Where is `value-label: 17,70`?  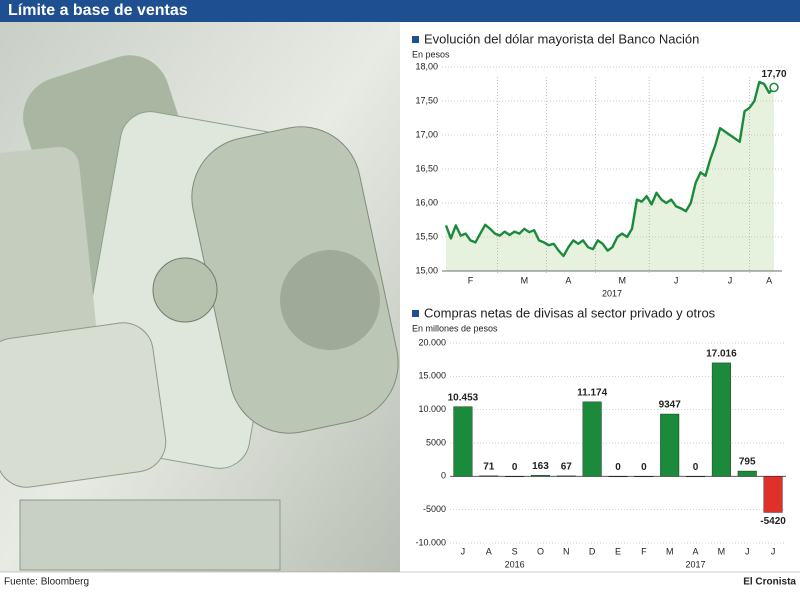 value-label: 17,70 is located at coordinates (773, 74).